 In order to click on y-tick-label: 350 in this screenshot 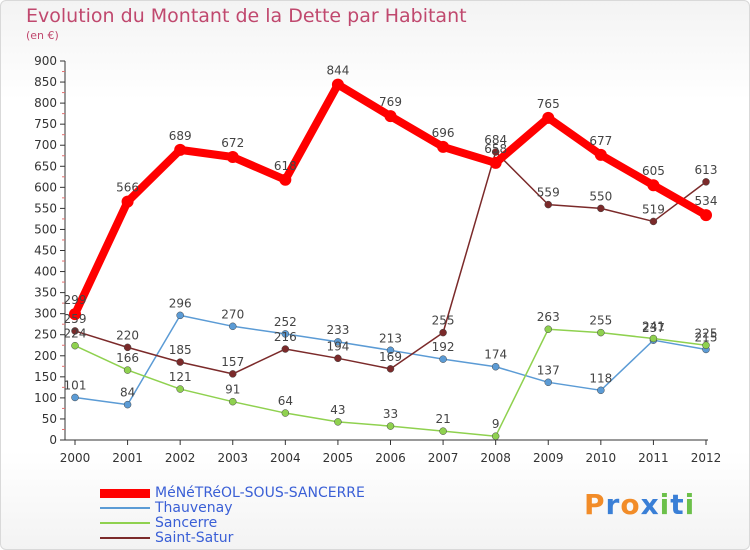, I will do `click(45, 293)`.